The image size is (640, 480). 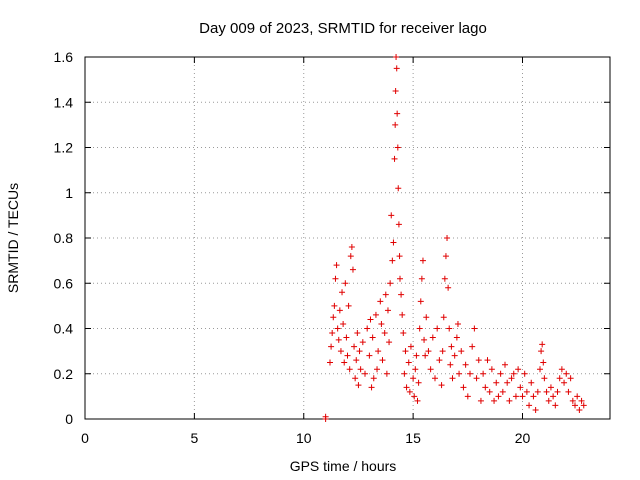 I want to click on y-tick-label: 0.6, so click(x=64, y=283).